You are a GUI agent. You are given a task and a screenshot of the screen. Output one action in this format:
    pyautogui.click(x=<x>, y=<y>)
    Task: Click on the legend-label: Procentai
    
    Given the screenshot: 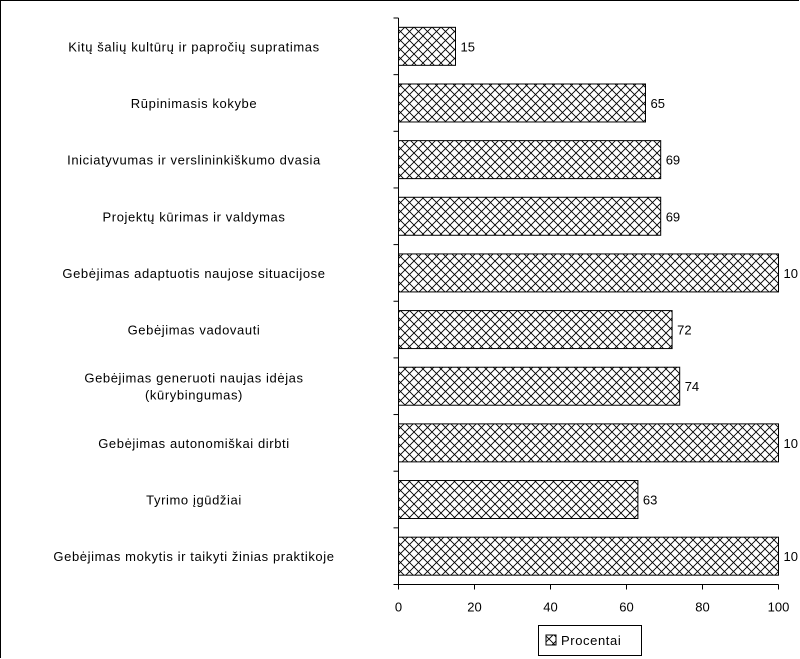 What is the action you would take?
    pyautogui.click(x=591, y=640)
    